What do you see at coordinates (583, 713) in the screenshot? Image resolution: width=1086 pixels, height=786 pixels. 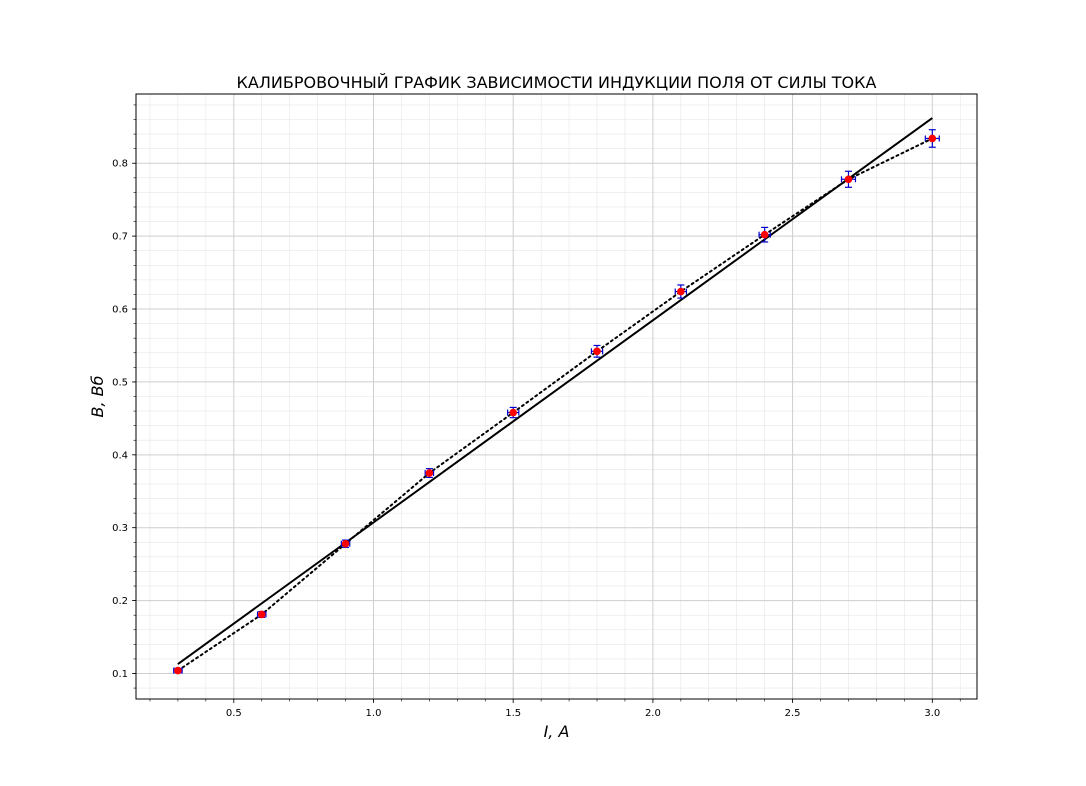 I see `x-tick-labels: 0.5 1.0 1.5 2.0 2.5 3.0` at bounding box center [583, 713].